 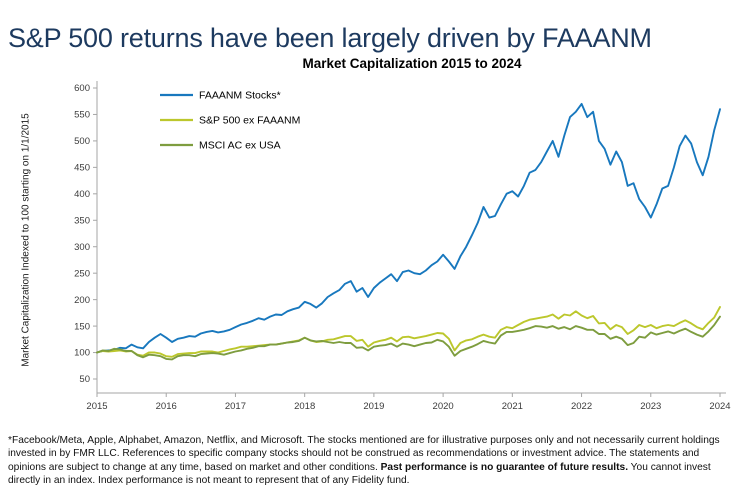 I want to click on y-tick-label: 400, so click(x=82, y=194).